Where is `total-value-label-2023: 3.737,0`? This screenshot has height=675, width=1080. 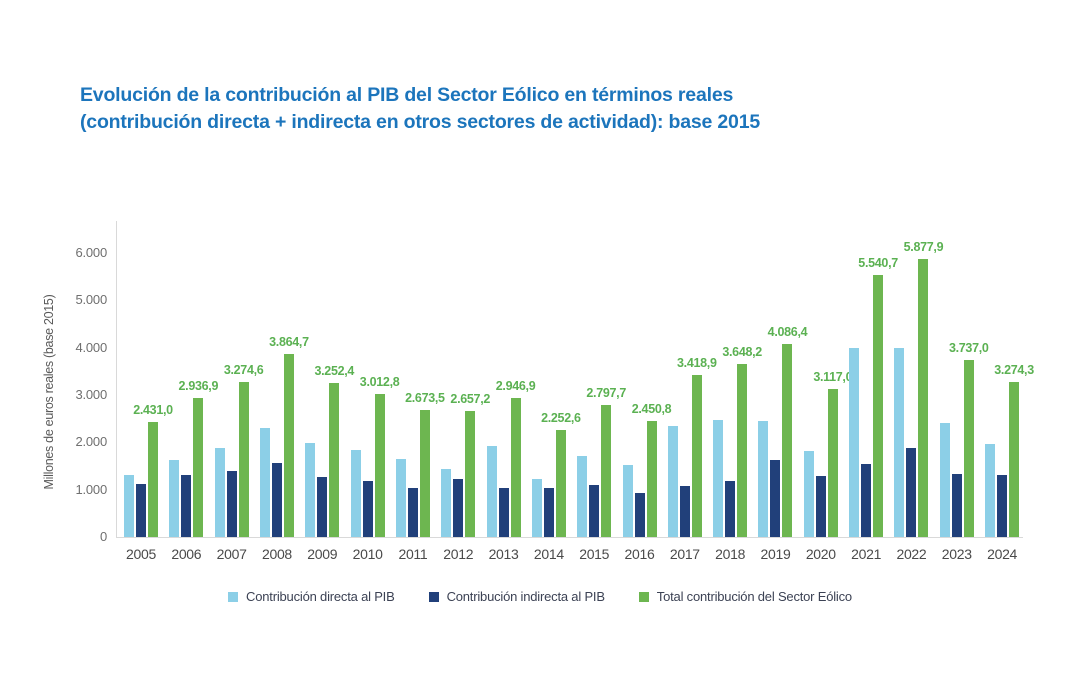 total-value-label-2023: 3.737,0 is located at coordinates (968, 348).